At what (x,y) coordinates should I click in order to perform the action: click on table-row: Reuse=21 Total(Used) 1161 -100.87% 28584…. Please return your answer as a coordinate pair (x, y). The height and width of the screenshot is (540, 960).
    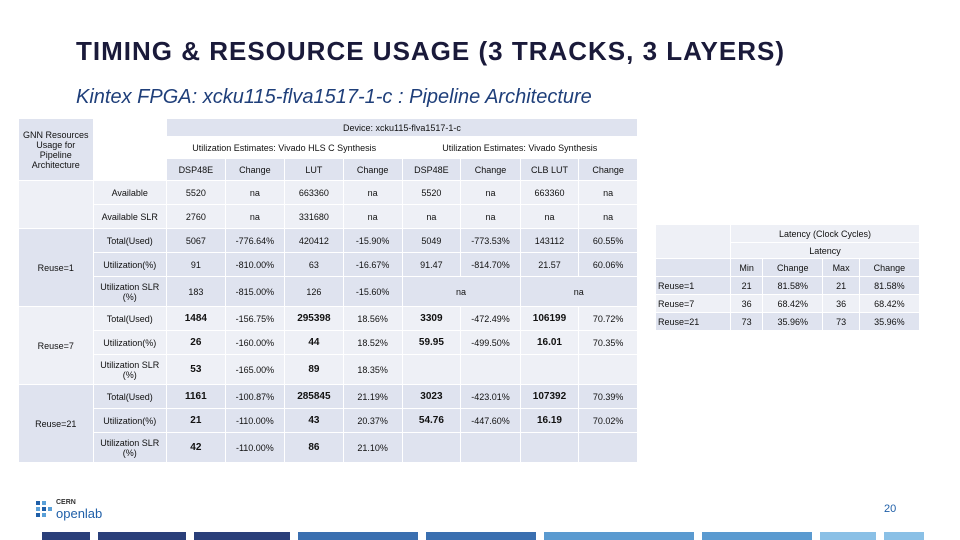
    Looking at the image, I should click on (328, 423).